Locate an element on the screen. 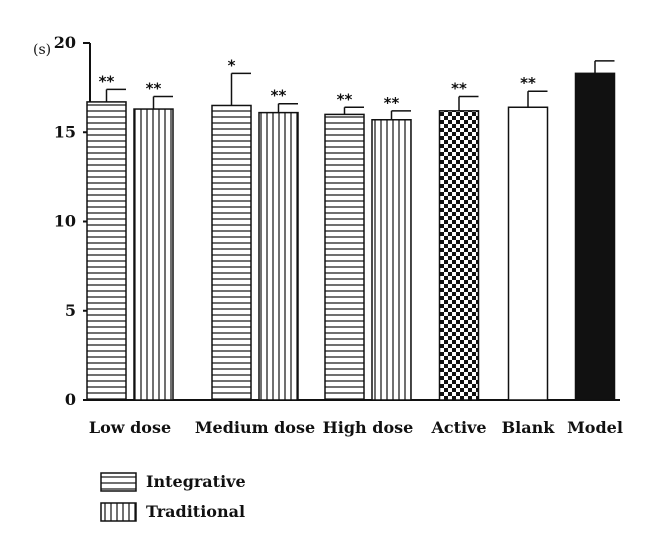  x-category-label: Model is located at coordinates (595, 427).